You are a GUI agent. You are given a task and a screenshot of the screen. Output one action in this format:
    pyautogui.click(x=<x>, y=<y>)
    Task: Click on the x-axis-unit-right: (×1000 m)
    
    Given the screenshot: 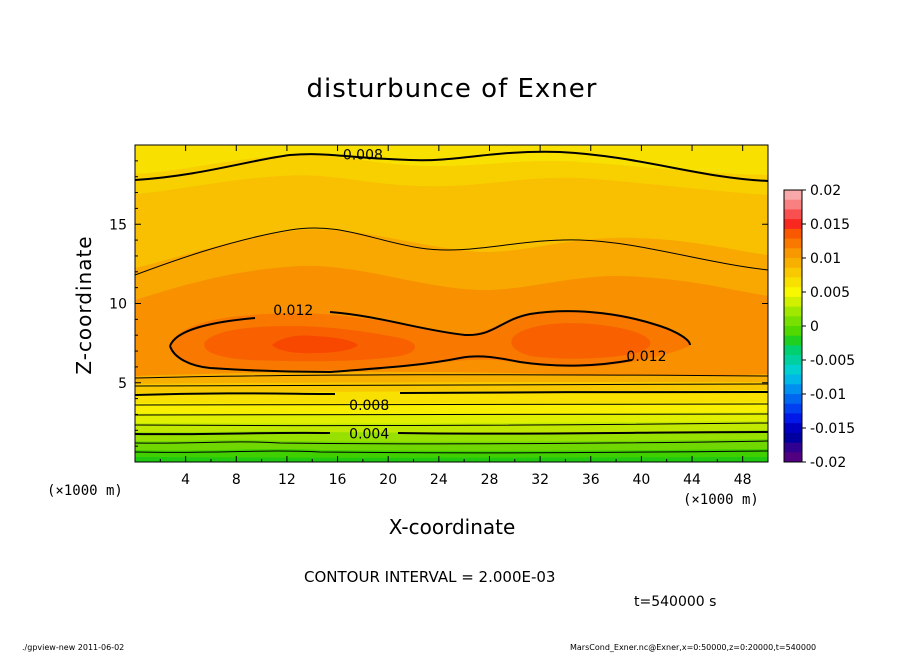 What is the action you would take?
    pyautogui.click(x=721, y=500)
    